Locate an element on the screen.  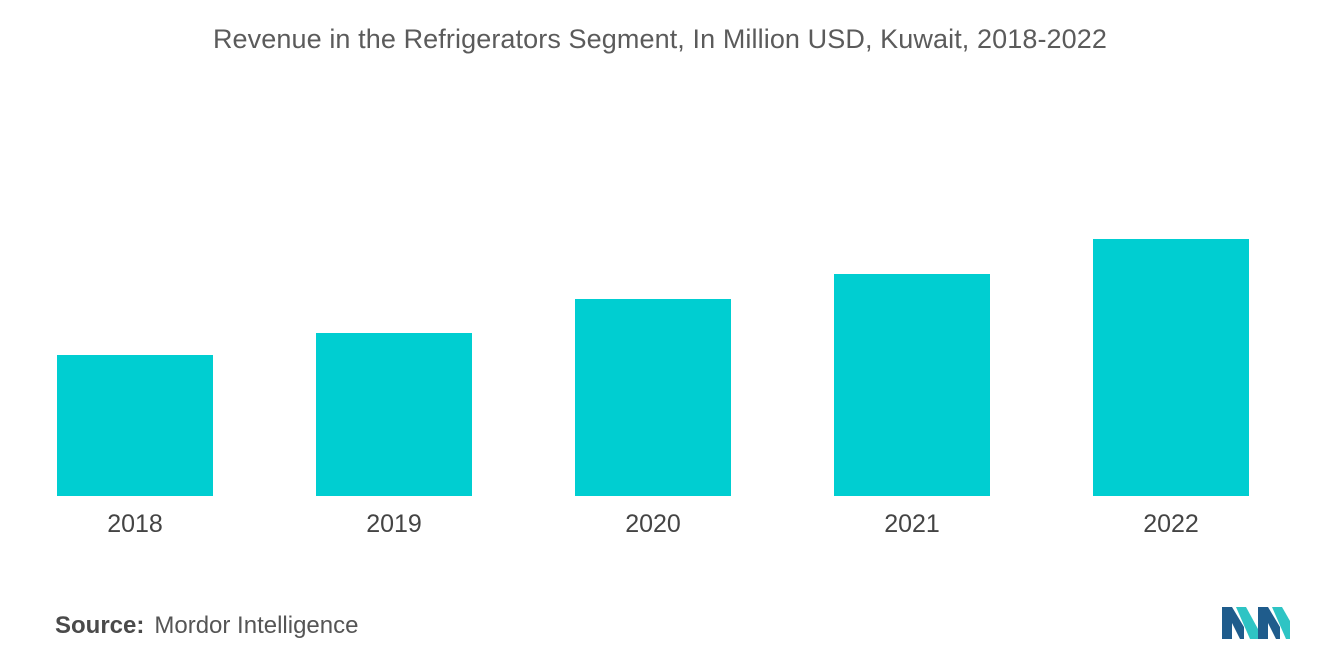
x-tick-label: 2022 is located at coordinates (1171, 524).